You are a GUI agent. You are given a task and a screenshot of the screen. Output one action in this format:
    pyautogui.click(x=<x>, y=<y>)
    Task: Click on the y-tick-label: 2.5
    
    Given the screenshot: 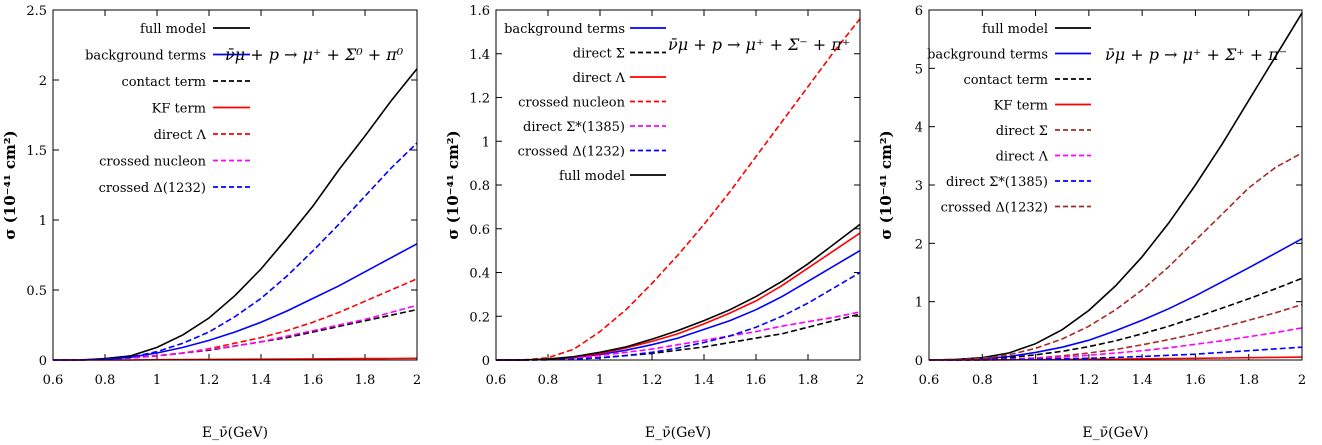 What is the action you would take?
    pyautogui.click(x=36, y=11)
    